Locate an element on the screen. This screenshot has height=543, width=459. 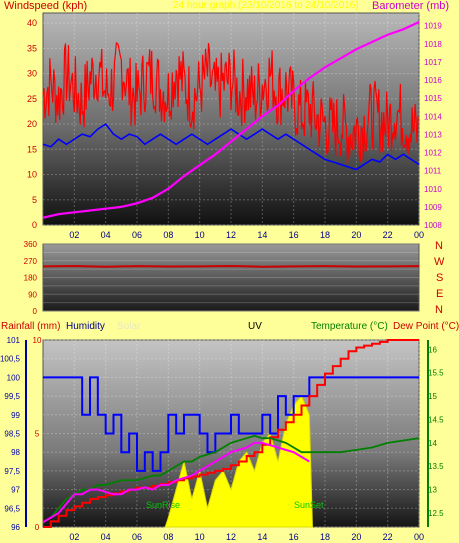
humidity-tick-label: 100 is located at coordinates (14, 377).